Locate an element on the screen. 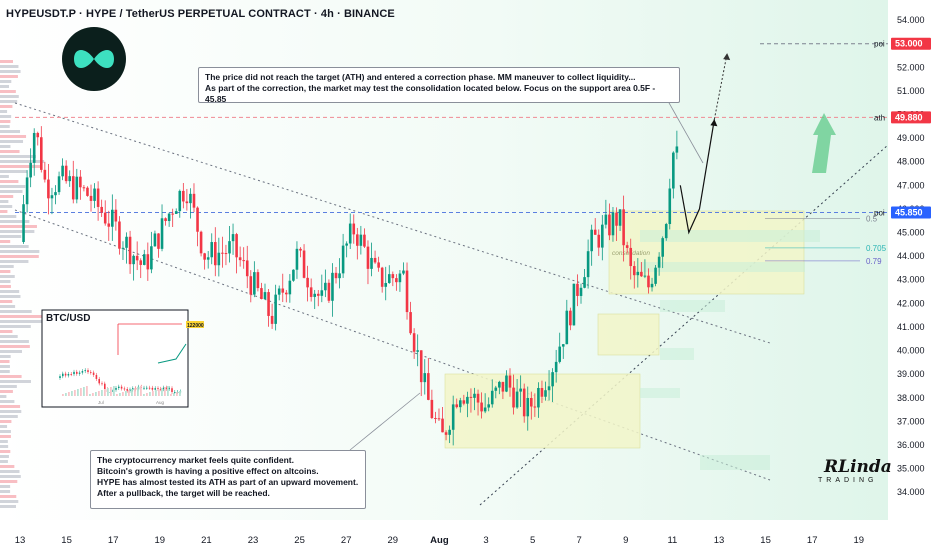  top-callout-pointer is located at coordinates (683, 128).